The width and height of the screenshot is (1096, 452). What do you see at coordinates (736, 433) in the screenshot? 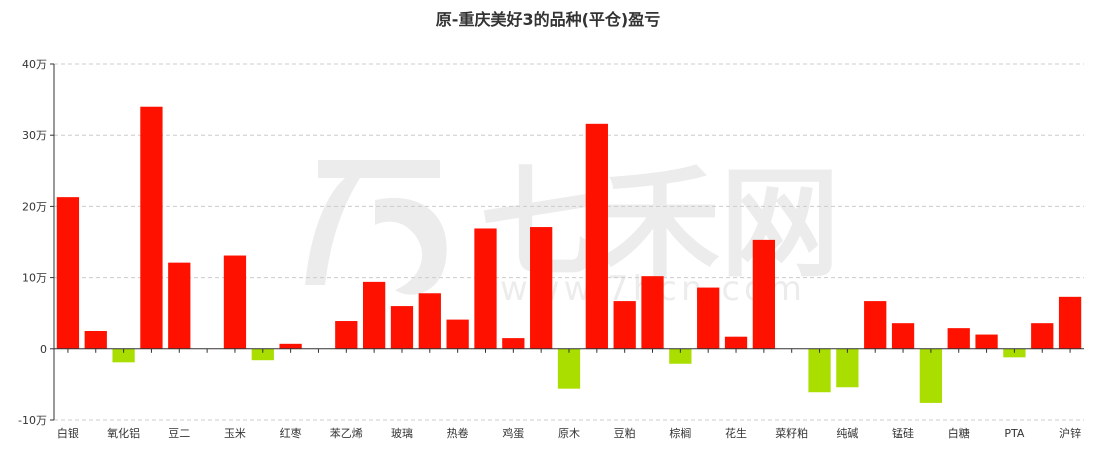
I see `x-tick-label: 花生` at bounding box center [736, 433].